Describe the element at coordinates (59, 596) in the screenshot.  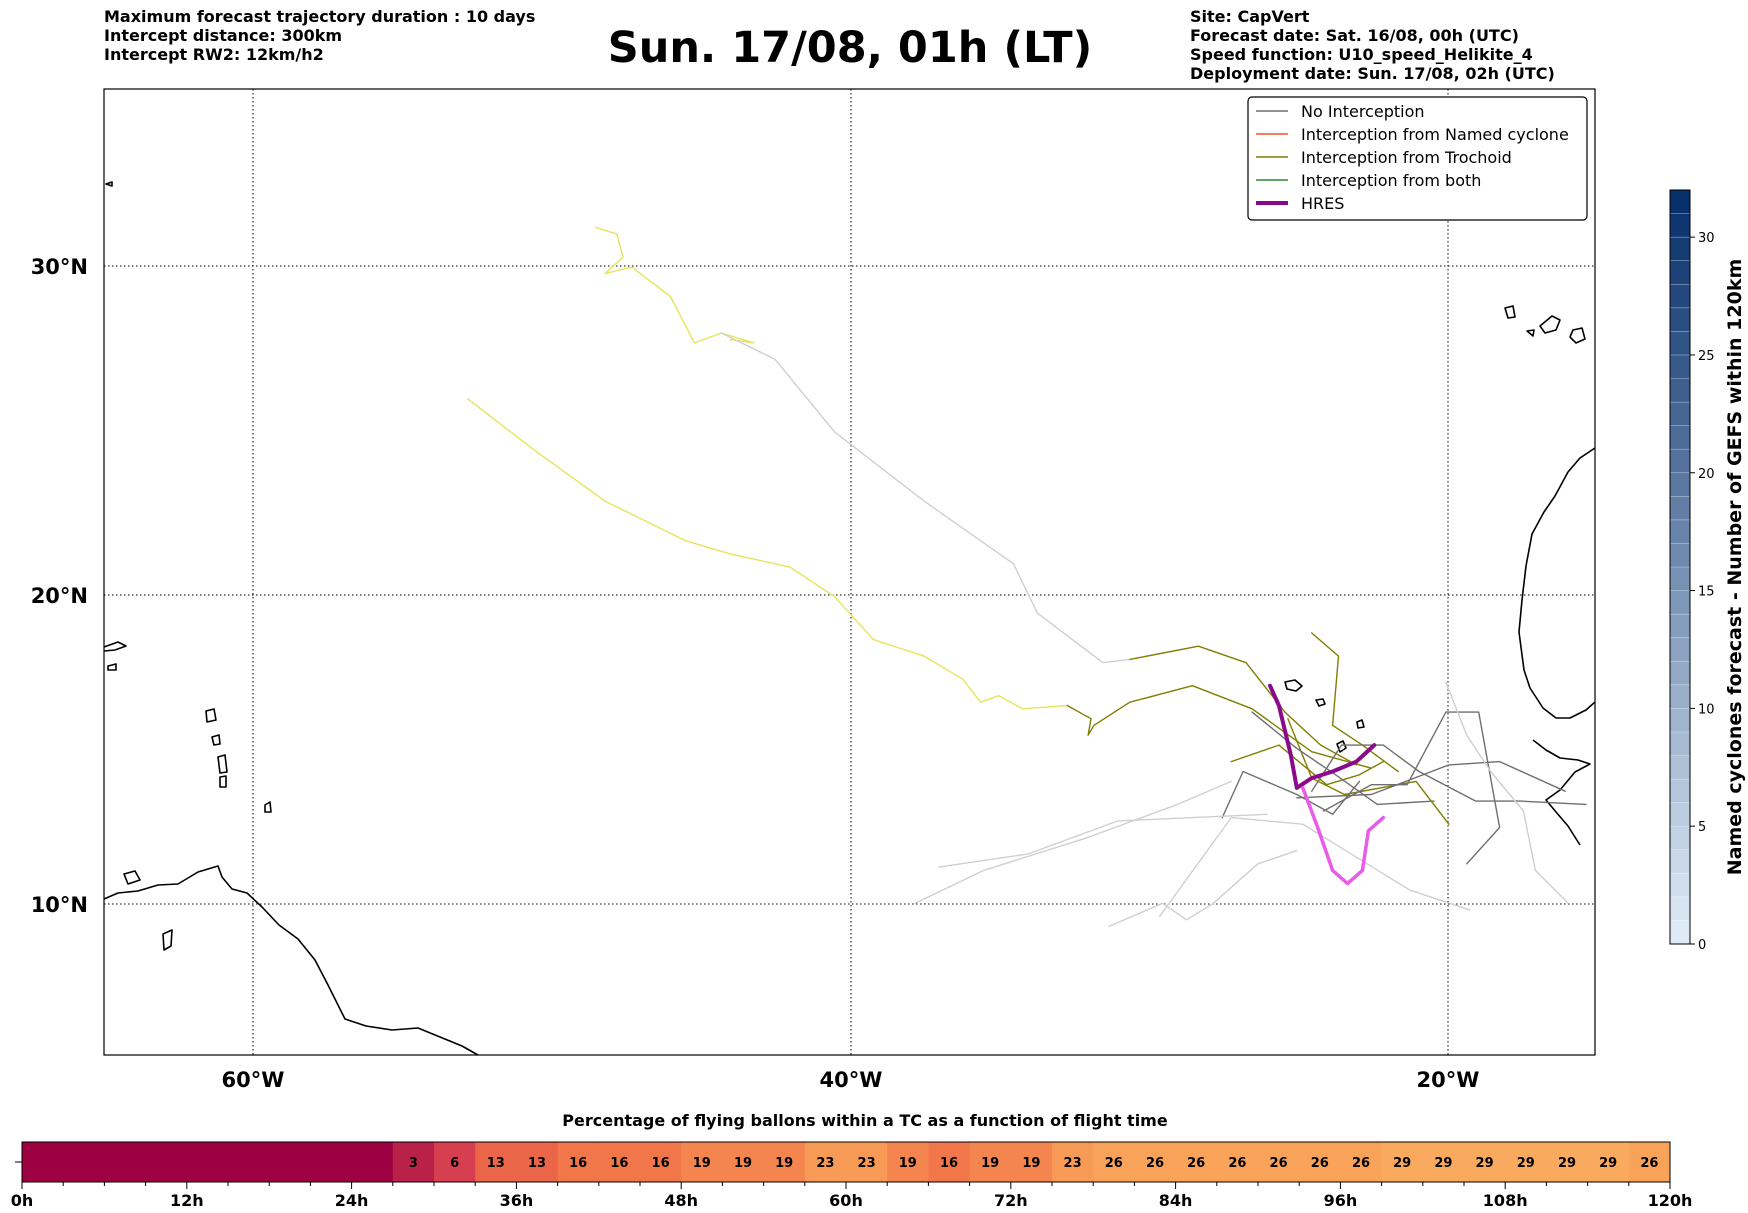
I see `y-tick-label: 20°N` at that location.